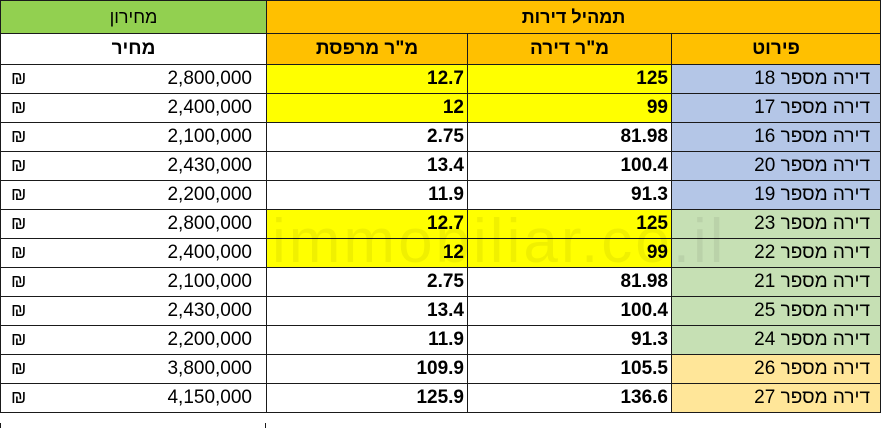 This screenshot has width=881, height=428. I want to click on apartment-name-cell: דירה מספר 19, so click(775, 195).